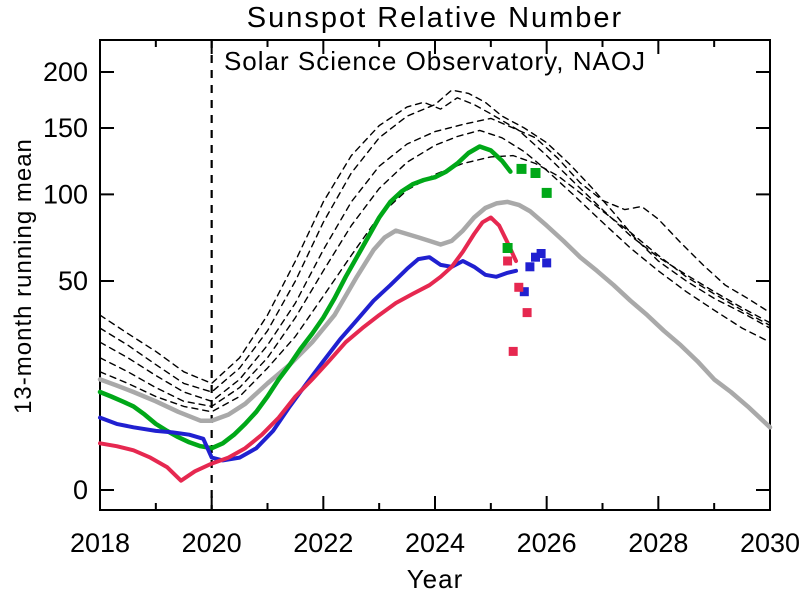 Image resolution: width=800 pixels, height=600 pixels. What do you see at coordinates (100, 543) in the screenshot?
I see `x-tick-label: 2018` at bounding box center [100, 543].